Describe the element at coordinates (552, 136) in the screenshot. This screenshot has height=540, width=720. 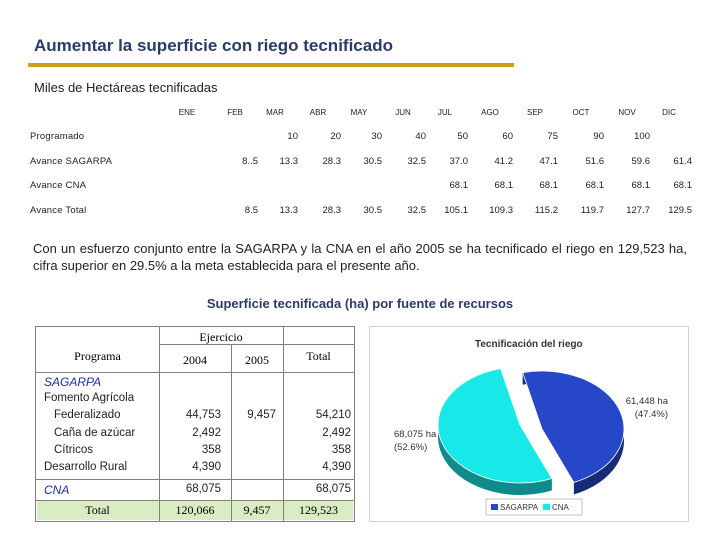
I see `monthly-cell: 75` at that location.